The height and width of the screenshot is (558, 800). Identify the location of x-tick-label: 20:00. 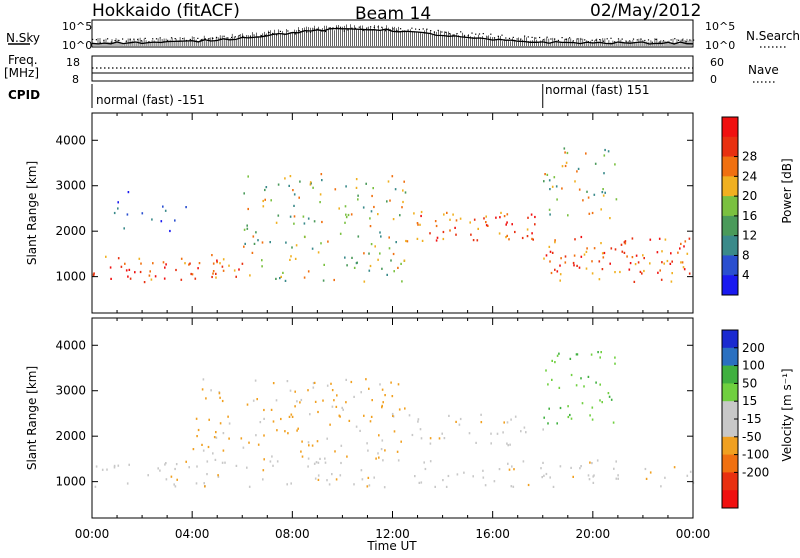
(593, 534).